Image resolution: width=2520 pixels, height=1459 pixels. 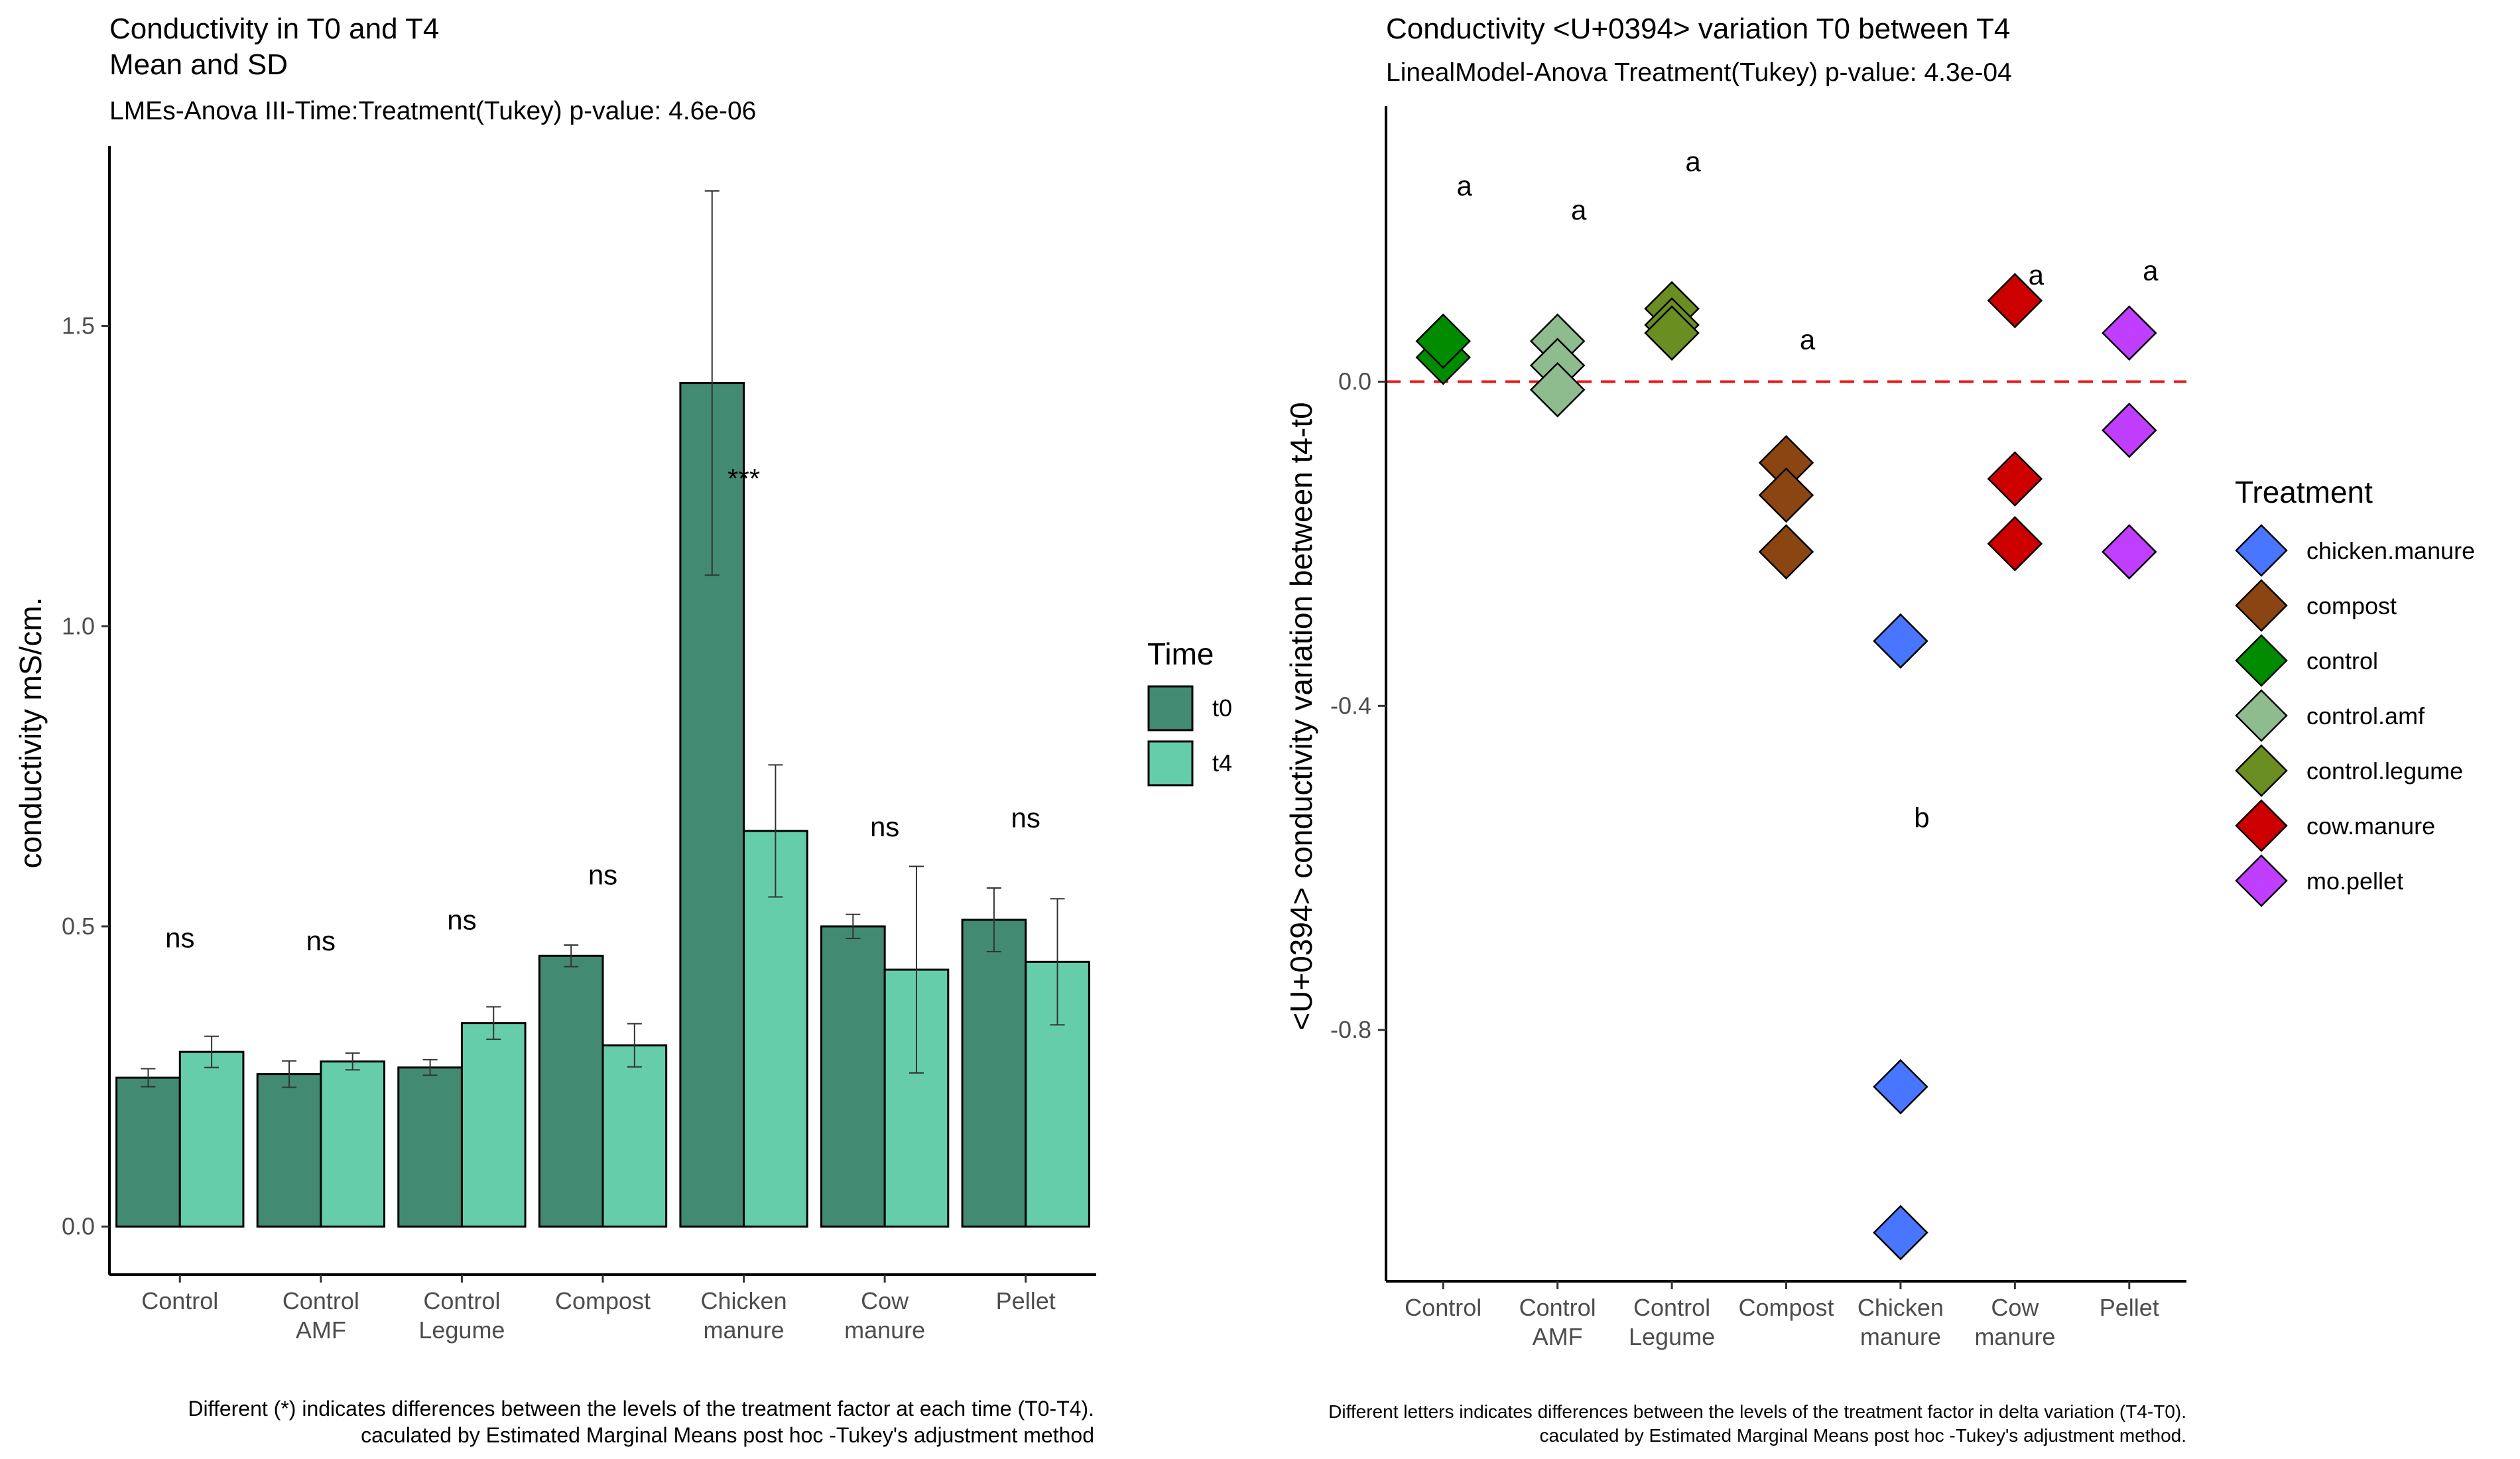 I want to click on bar-x-tick-label-0-0: Control, so click(x=179, y=1300).